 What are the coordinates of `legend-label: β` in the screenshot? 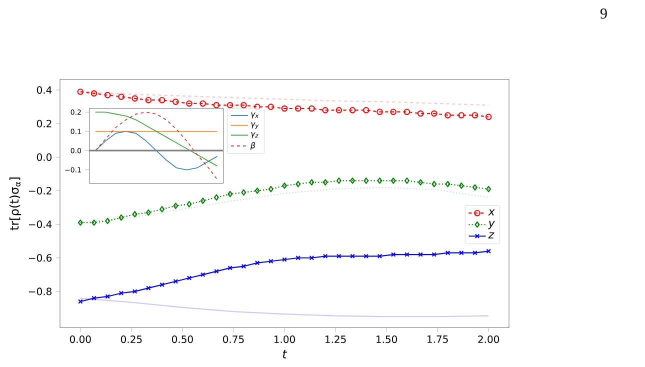 It's located at (253, 146).